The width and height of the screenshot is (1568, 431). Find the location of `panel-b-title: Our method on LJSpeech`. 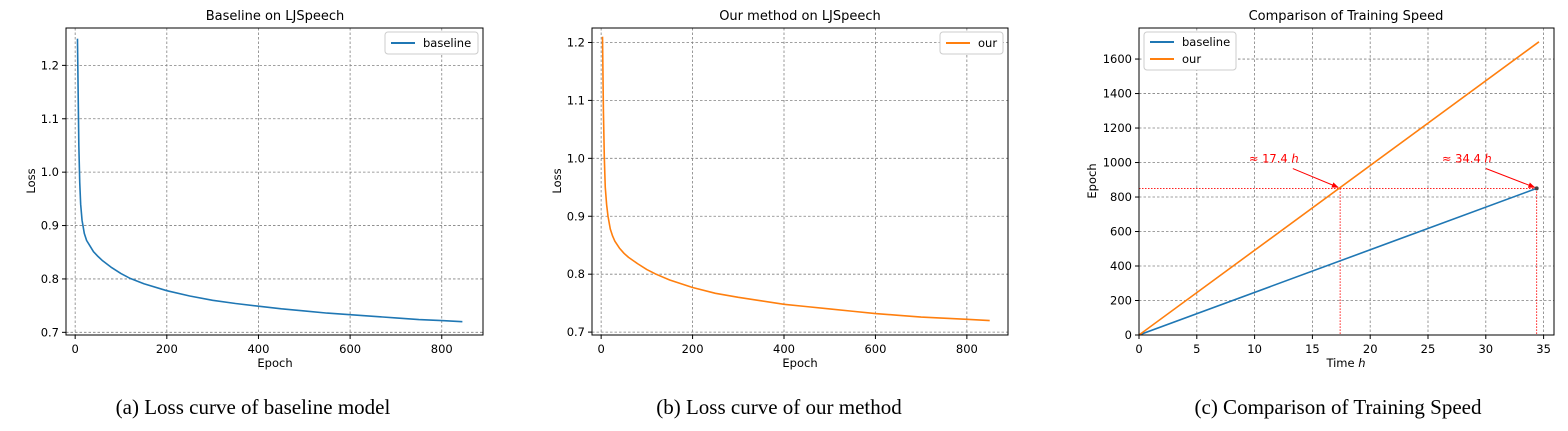

panel-b-title: Our method on LJSpeech is located at coordinates (800, 16).